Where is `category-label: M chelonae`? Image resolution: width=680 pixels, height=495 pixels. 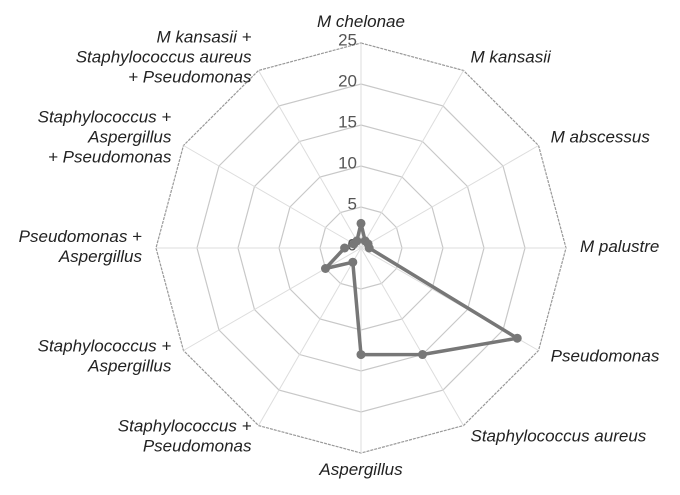 category-label: M chelonae is located at coordinates (361, 21).